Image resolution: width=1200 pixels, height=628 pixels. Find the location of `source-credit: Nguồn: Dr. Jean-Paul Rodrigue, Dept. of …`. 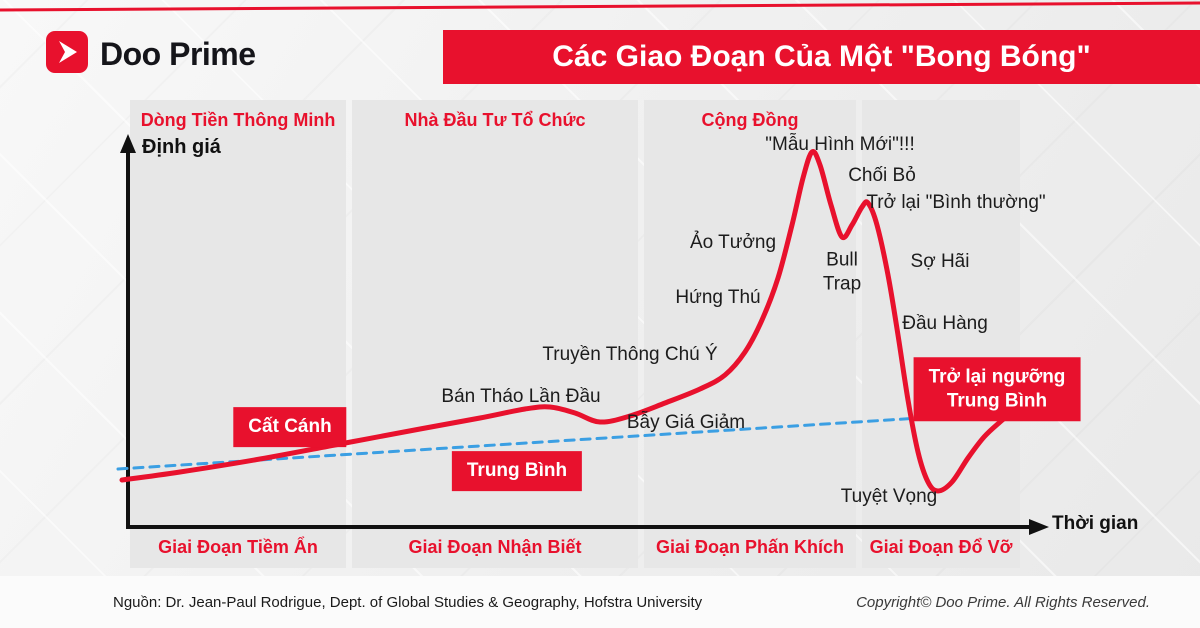

source-credit: Nguồn: Dr. Jean-Paul Rodrigue, Dept. of … is located at coordinates (408, 602).